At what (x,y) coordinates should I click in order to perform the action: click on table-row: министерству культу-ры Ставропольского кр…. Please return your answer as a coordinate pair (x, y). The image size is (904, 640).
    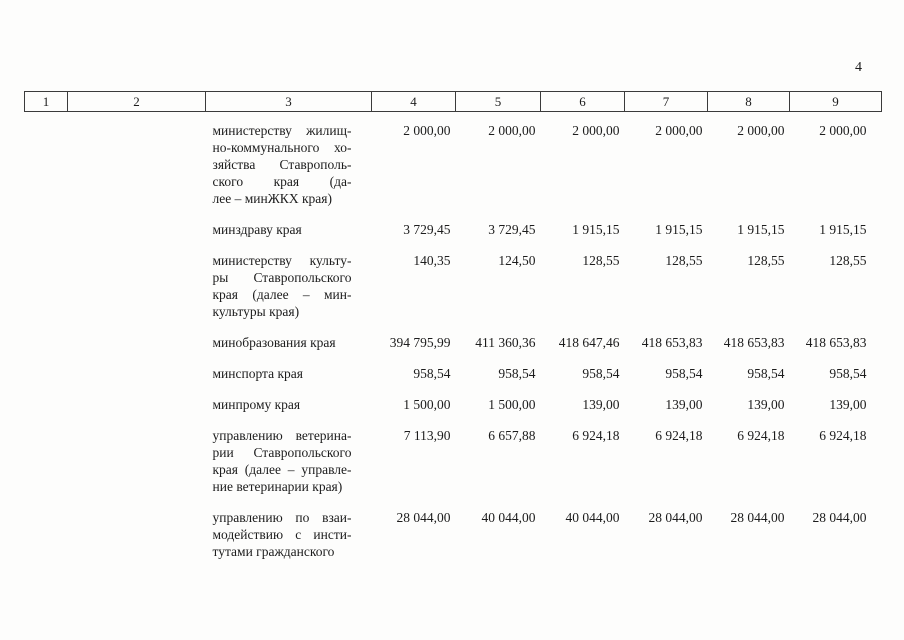
    Looking at the image, I should click on (453, 293).